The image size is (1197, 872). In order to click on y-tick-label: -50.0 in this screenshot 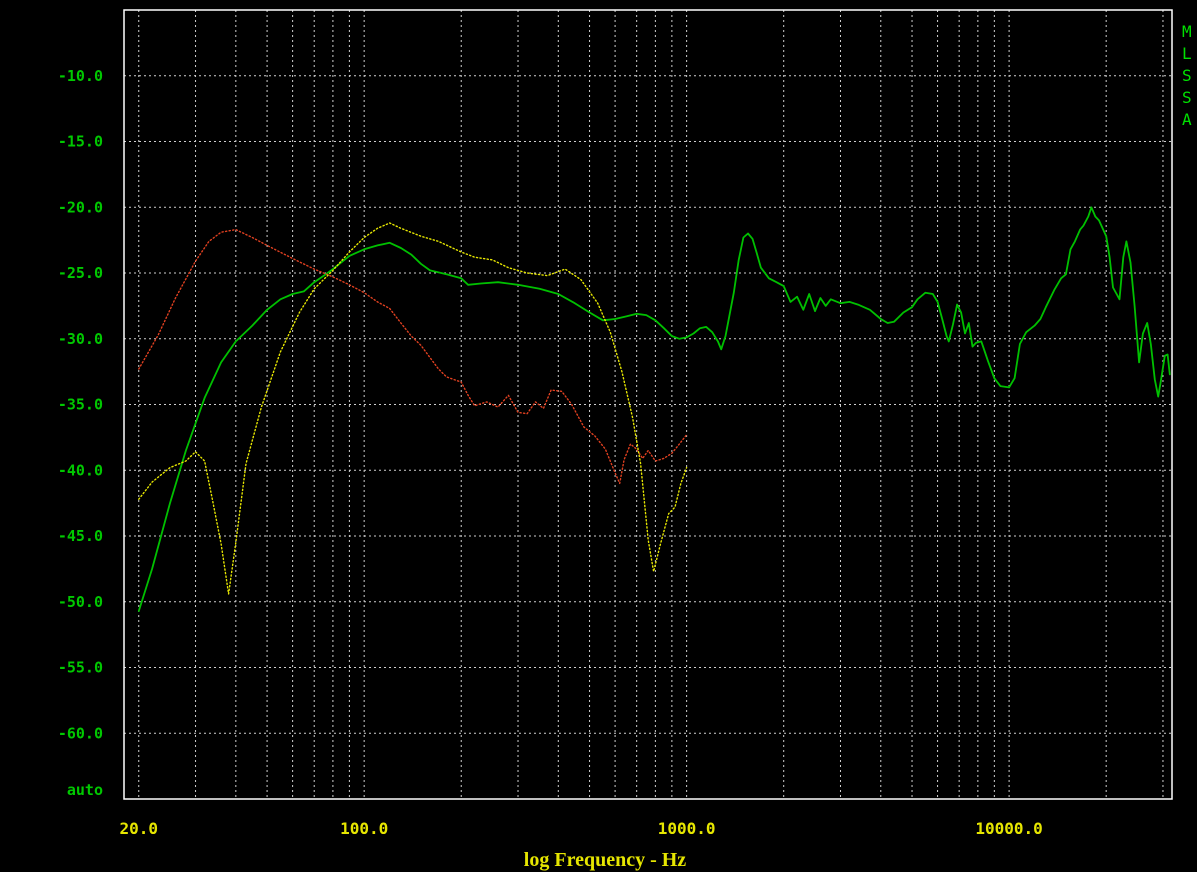, I will do `click(80, 602)`.